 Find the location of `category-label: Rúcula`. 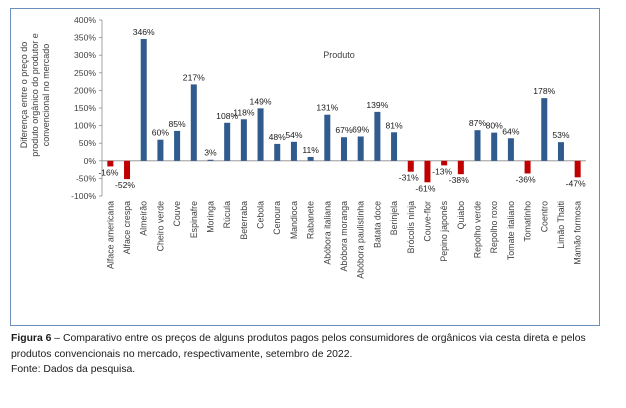

category-label: Rúcula is located at coordinates (227, 214).